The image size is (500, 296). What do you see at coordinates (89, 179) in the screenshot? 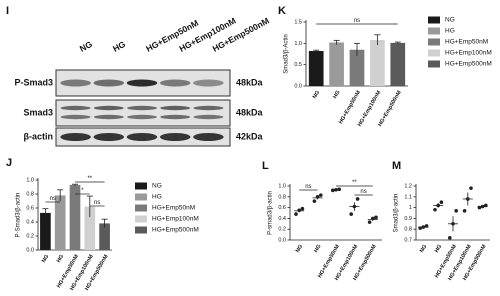
I see `significance-label: **` at bounding box center [89, 179].